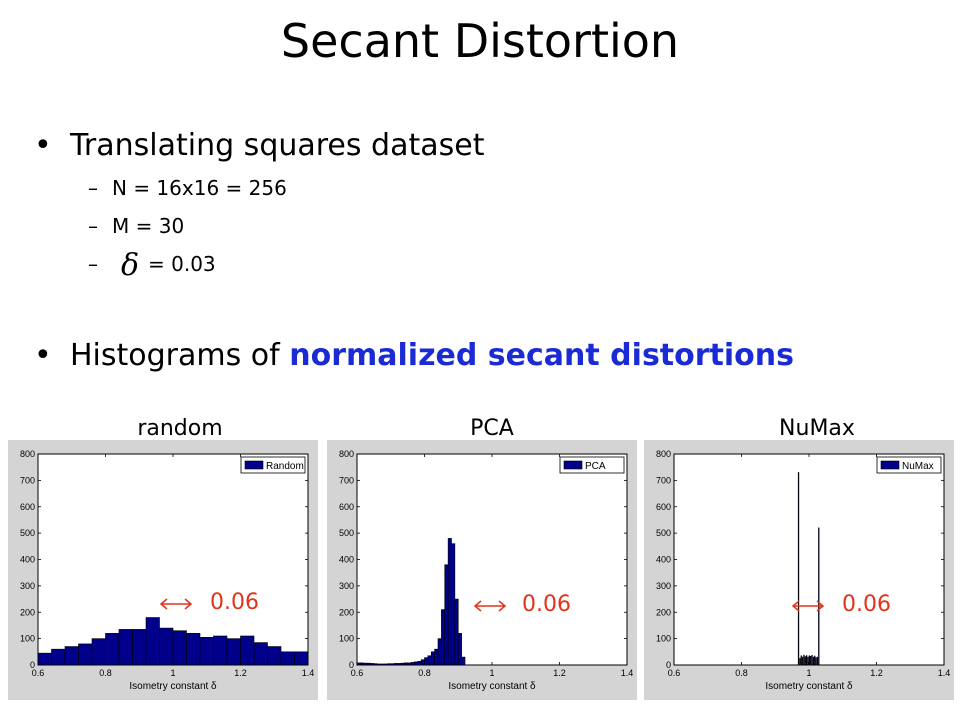 This screenshot has width=960, height=720. I want to click on annotation-random: 0.06, so click(234, 602).